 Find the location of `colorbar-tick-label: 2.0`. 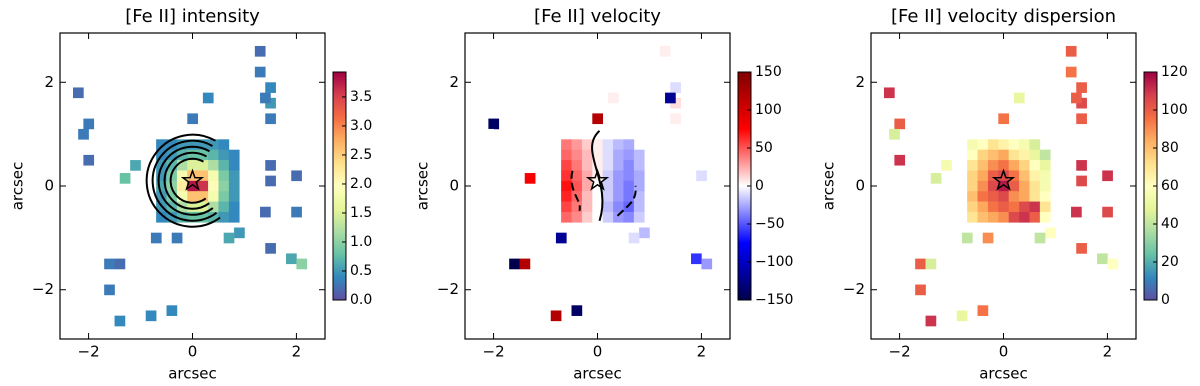

colorbar-tick-label: 2.0 is located at coordinates (361, 184).